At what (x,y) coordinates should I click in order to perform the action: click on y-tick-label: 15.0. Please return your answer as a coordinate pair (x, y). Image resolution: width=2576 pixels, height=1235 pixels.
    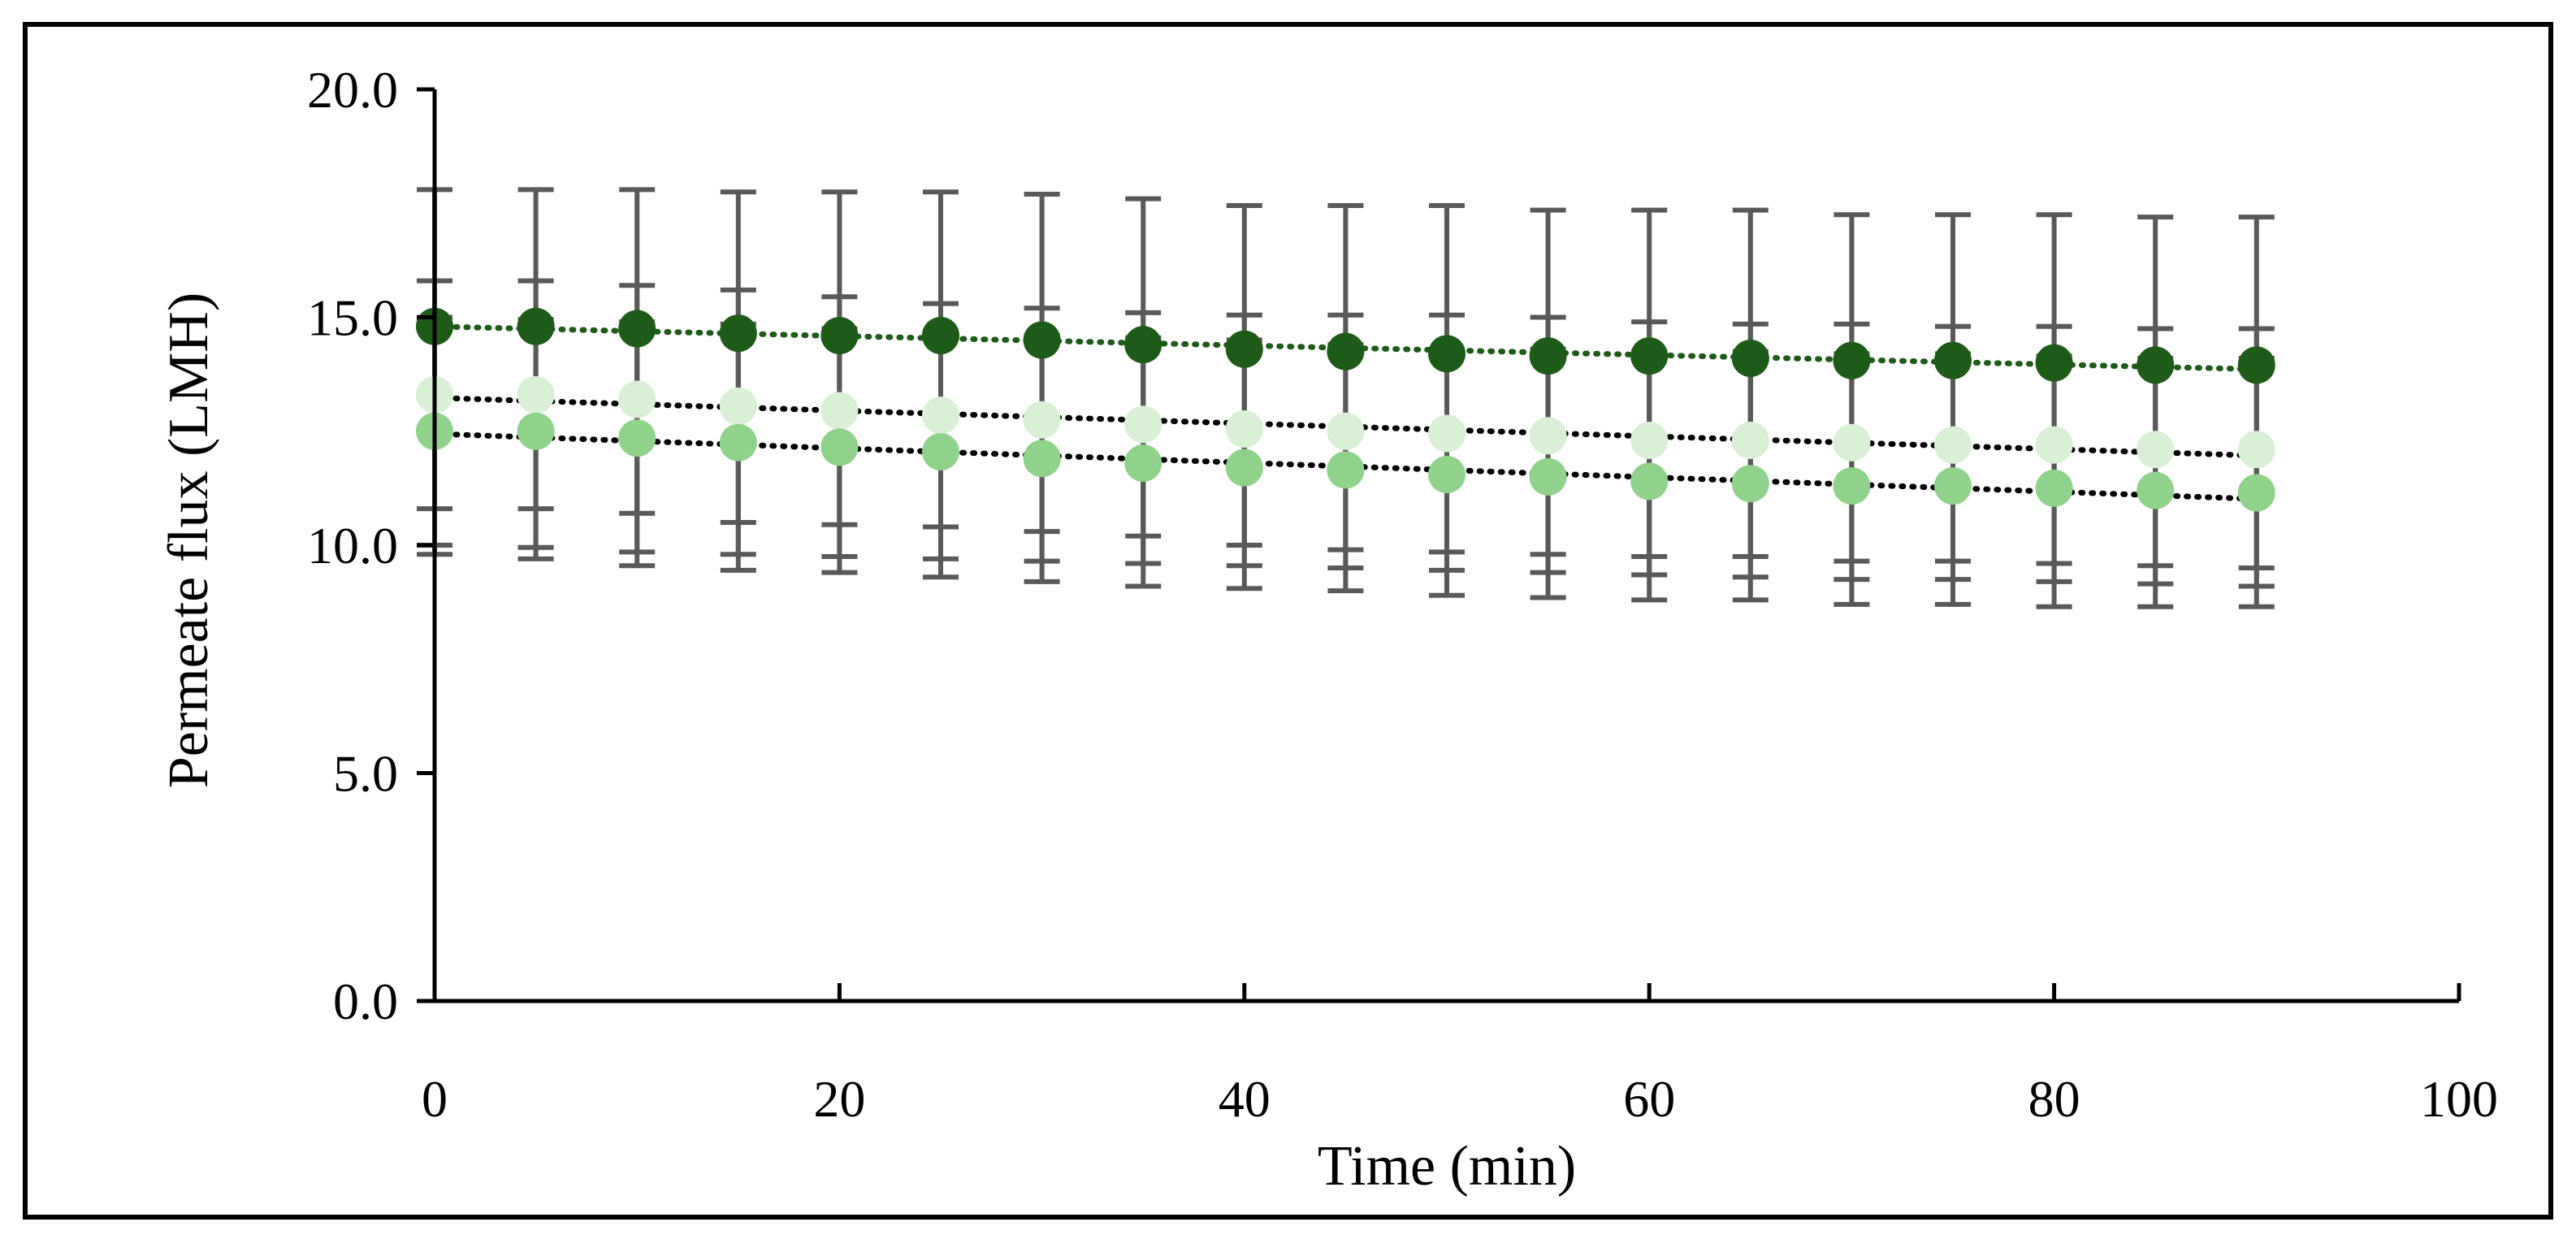
    Looking at the image, I should click on (352, 318).